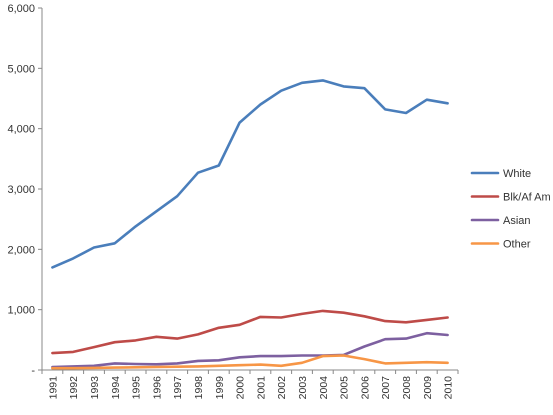 Image resolution: width=553 pixels, height=415 pixels. Describe the element at coordinates (21, 9) in the screenshot. I see `y-tick-label: 6,000` at that location.